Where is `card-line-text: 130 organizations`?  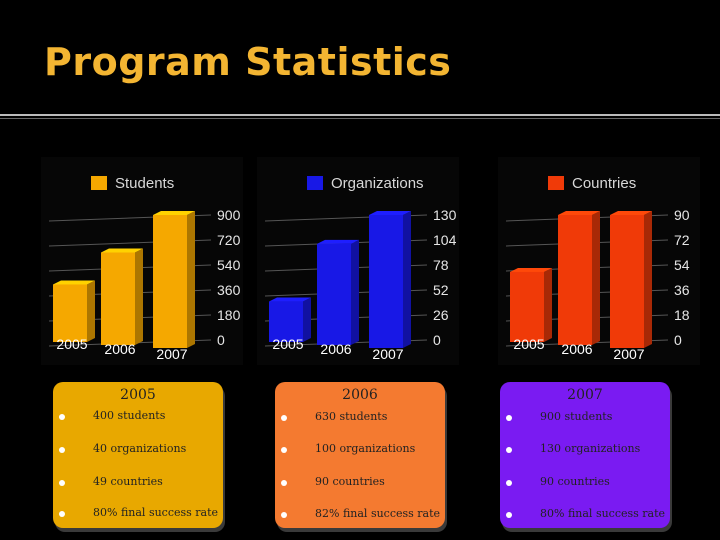 card-line-text: 130 organizations is located at coordinates (590, 448).